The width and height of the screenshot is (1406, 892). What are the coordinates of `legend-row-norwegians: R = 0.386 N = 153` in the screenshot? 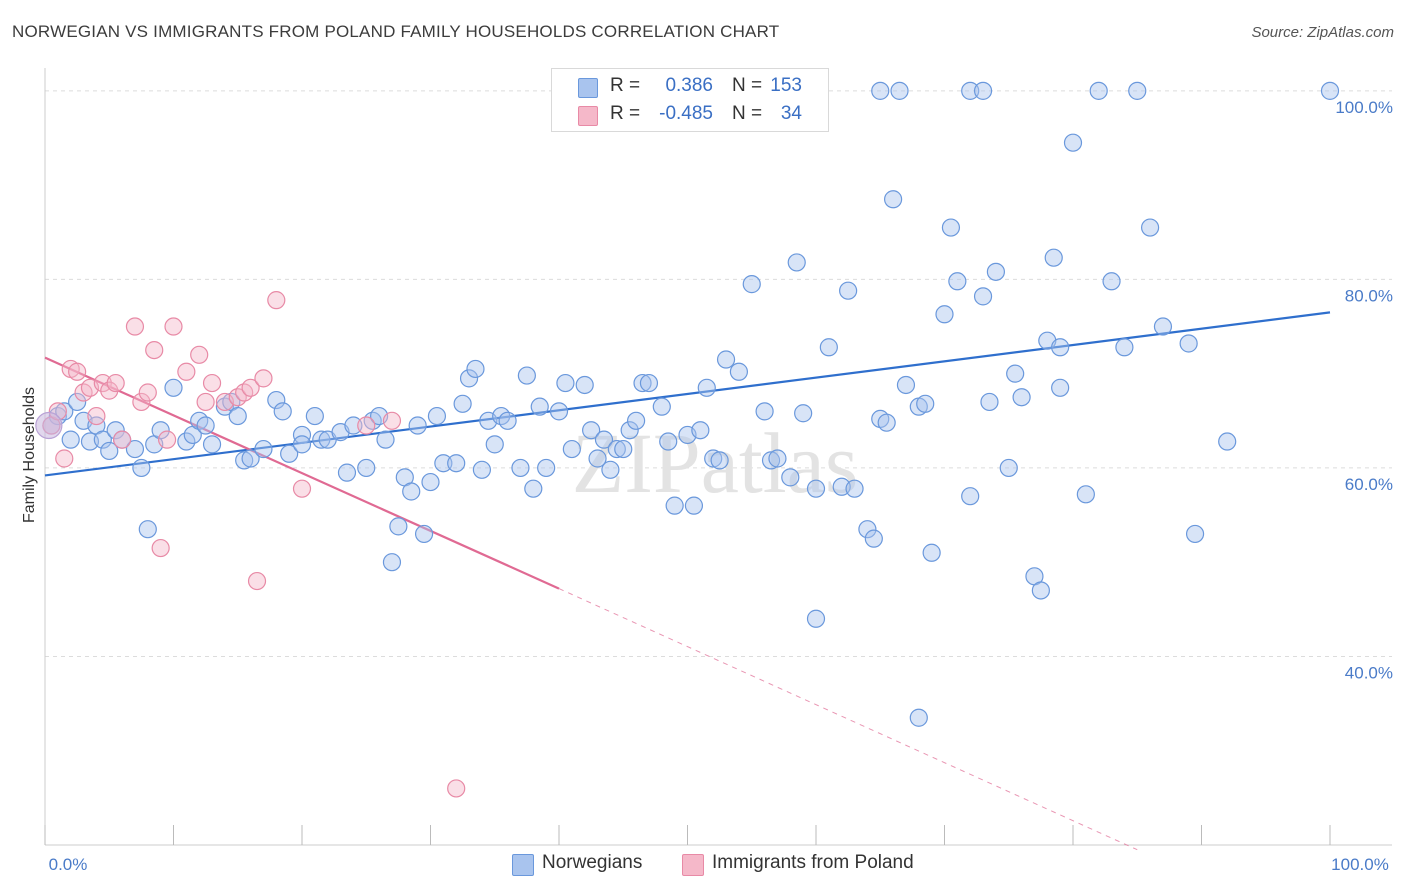 It's located at (690, 86).